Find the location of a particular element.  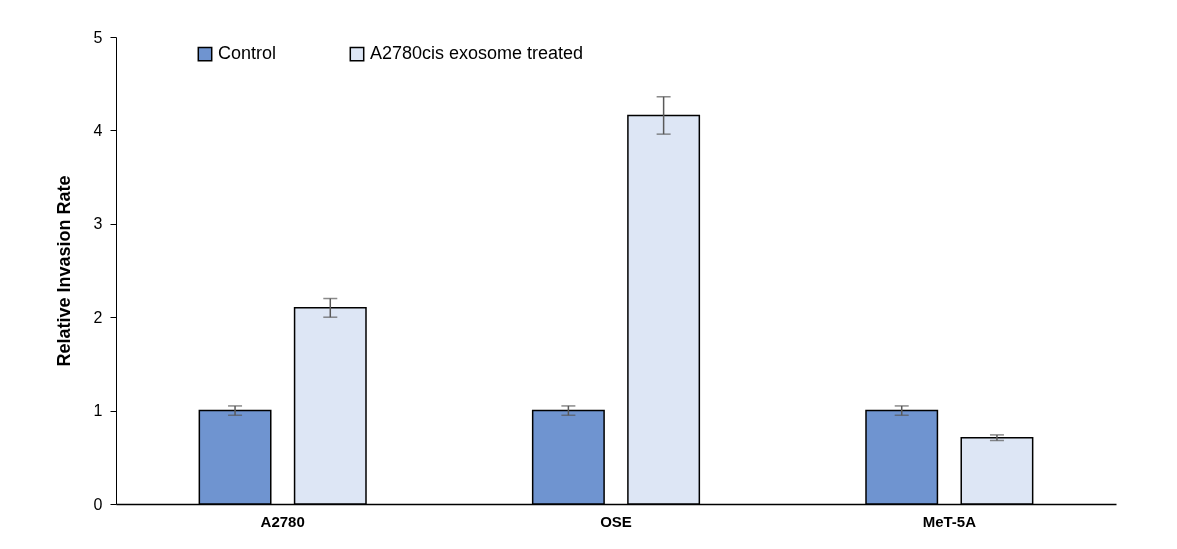

y-tick-label: 2 is located at coordinates (98, 317).